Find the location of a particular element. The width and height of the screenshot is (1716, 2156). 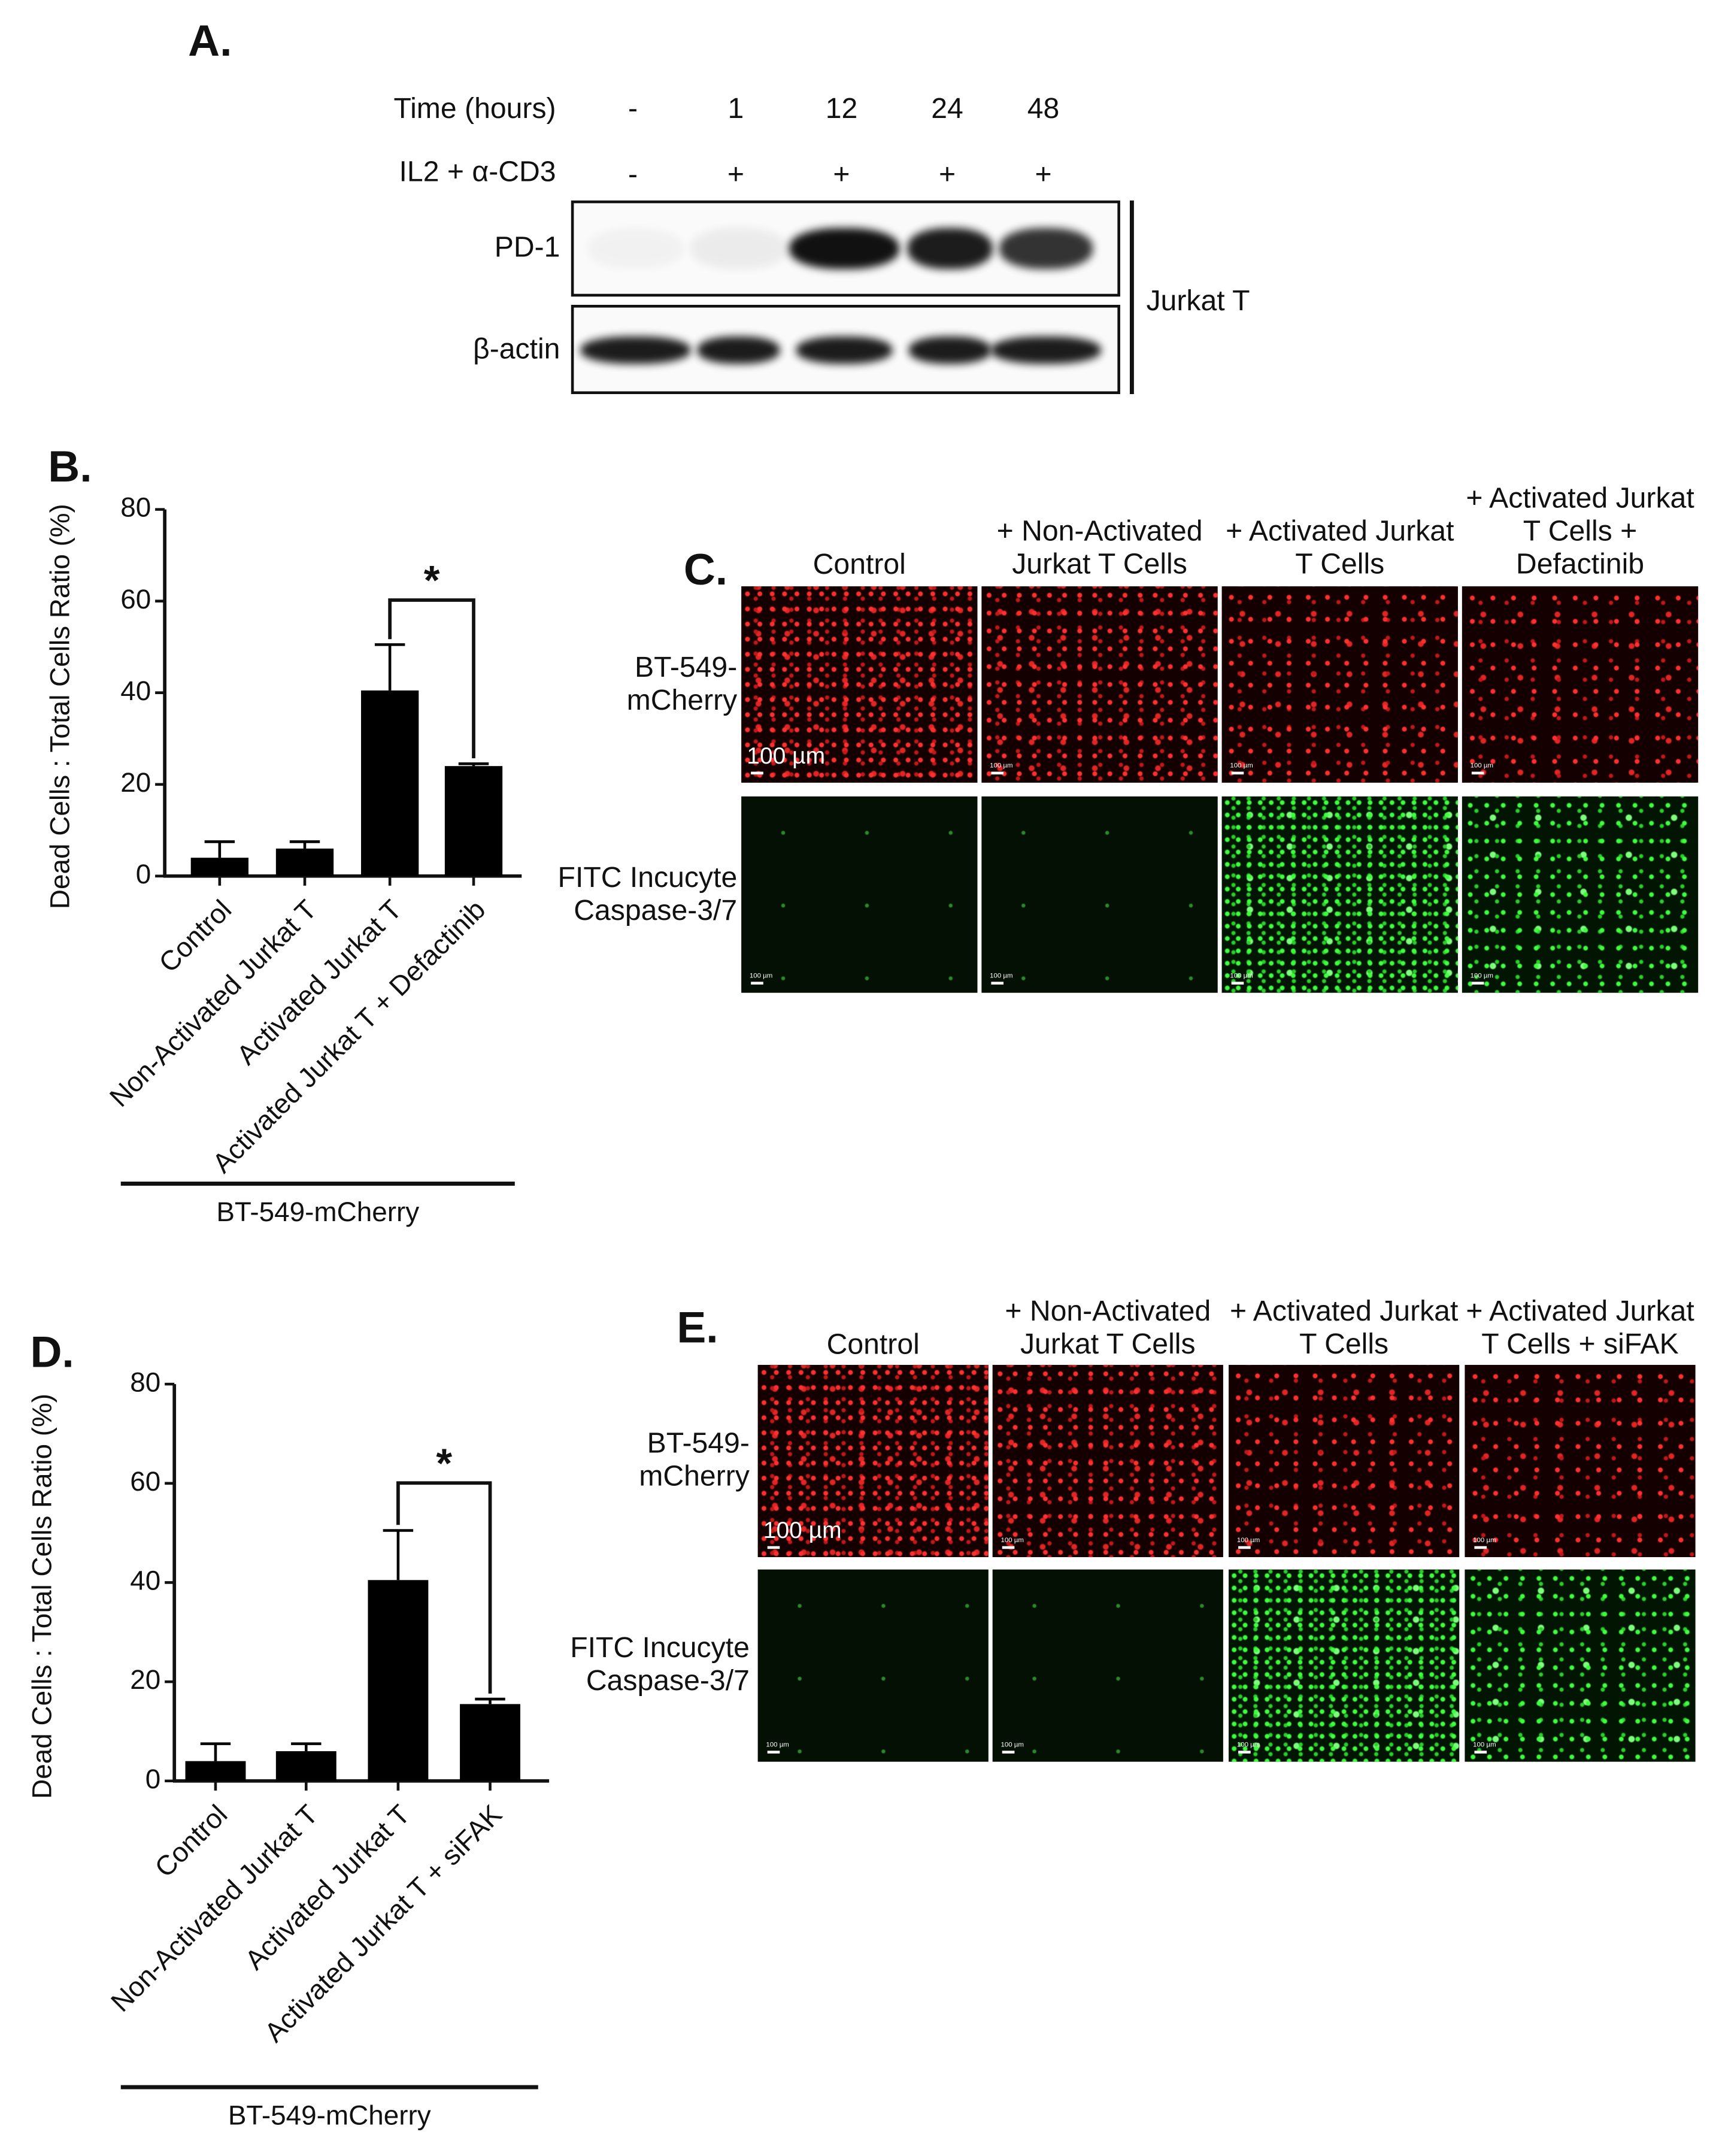

column-header: + Activated Jurkat T Cells is located at coordinates (1340, 549).